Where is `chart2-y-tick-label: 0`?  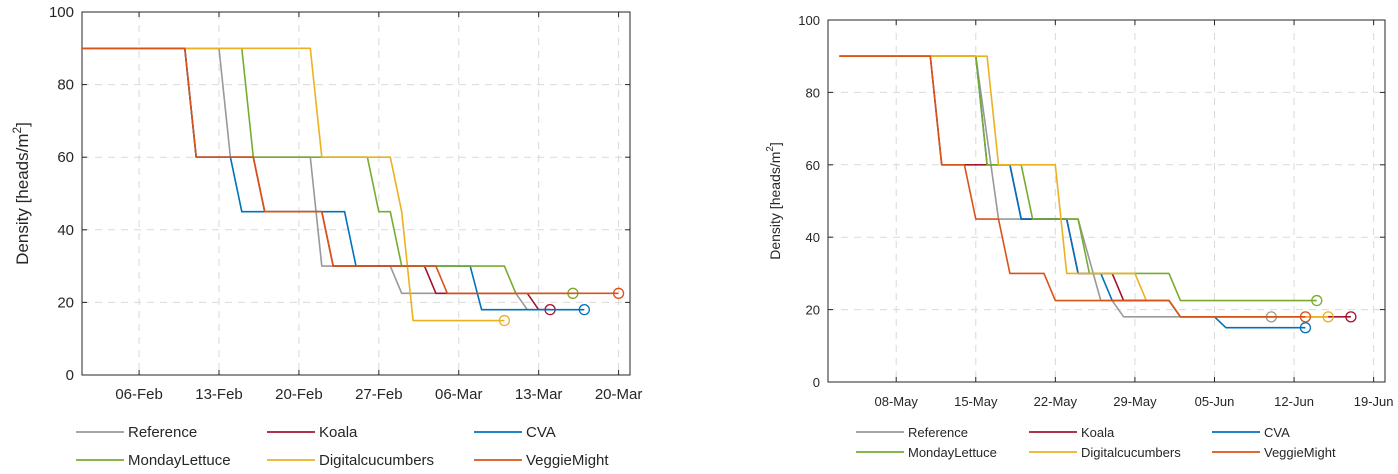
chart2-y-tick-label: 0 is located at coordinates (816, 382).